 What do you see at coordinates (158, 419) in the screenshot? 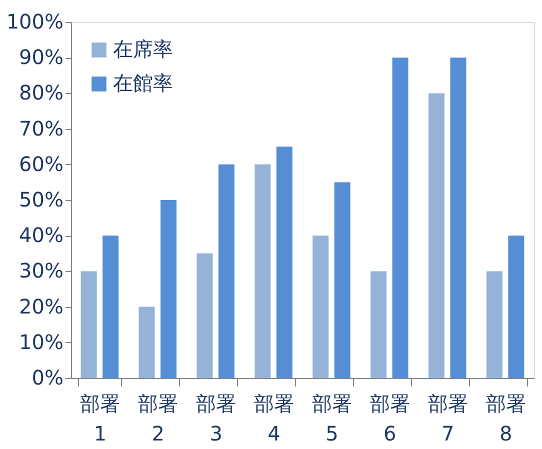
I see `x-tick-label: 部署 2` at bounding box center [158, 419].